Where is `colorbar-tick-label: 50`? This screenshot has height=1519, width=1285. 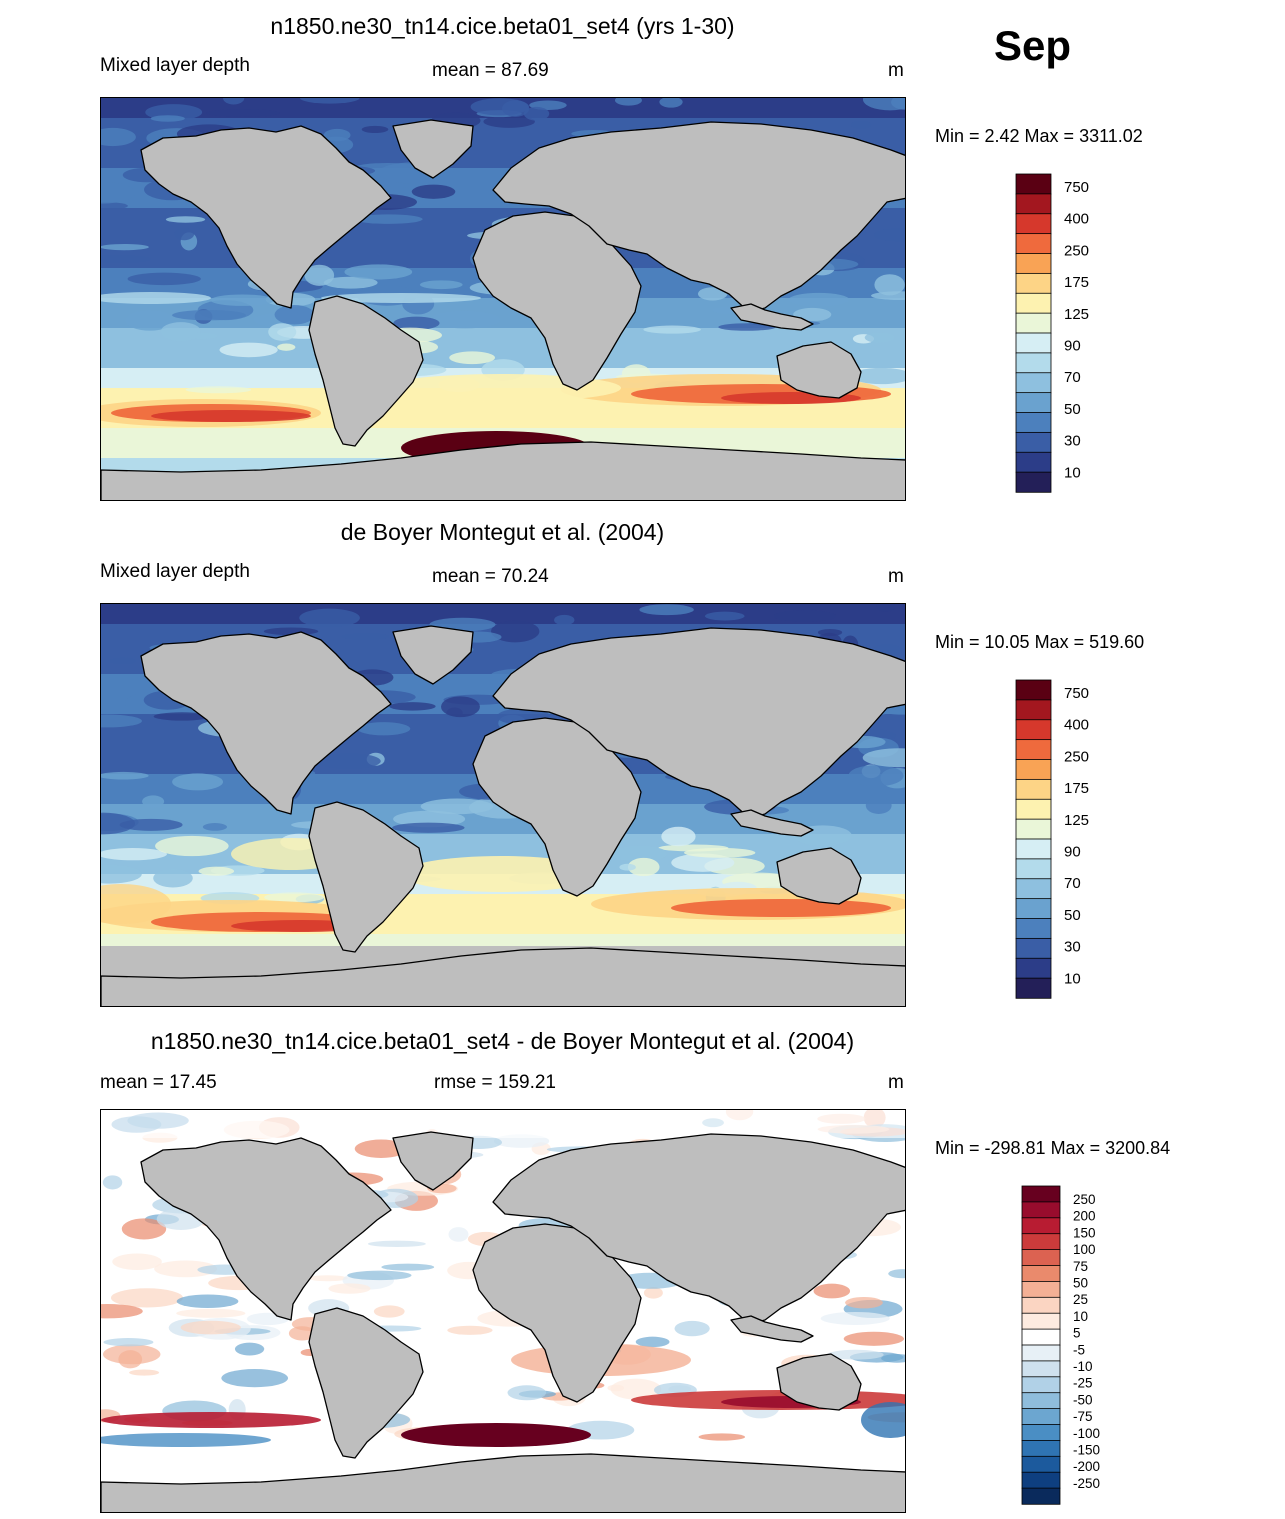
colorbar-tick-label: 50 is located at coordinates (1072, 409).